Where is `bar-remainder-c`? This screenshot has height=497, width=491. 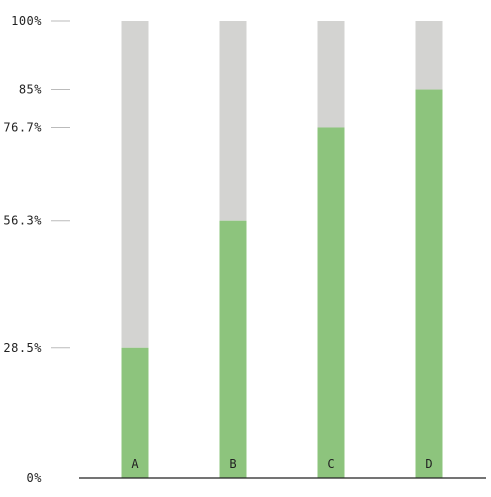
bar-remainder-c is located at coordinates (331, 74).